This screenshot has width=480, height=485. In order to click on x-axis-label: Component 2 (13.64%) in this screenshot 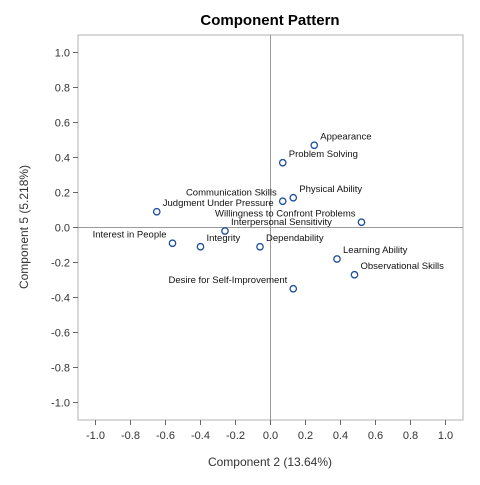, I will do `click(270, 462)`.